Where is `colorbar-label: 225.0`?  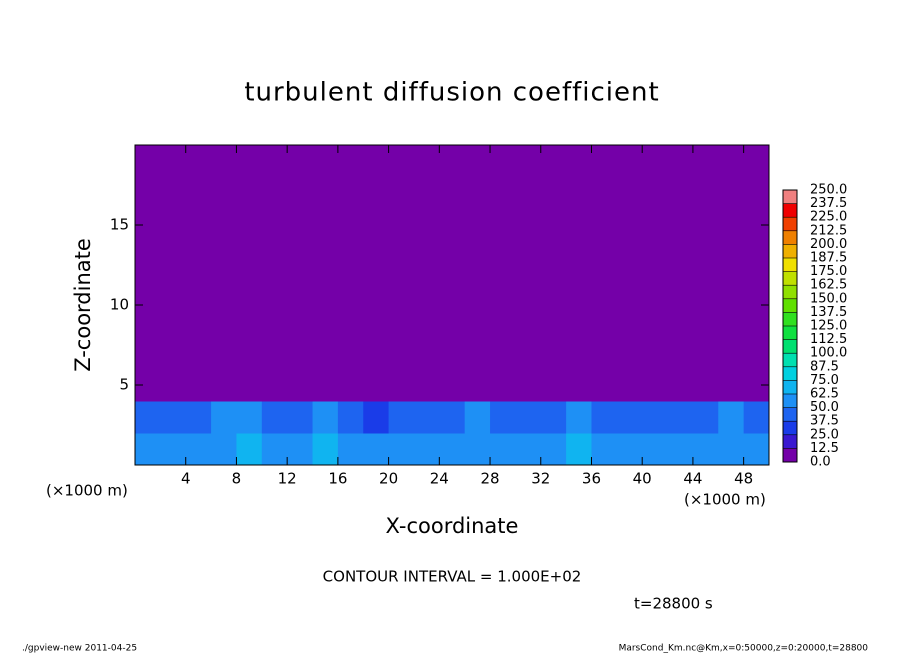
colorbar-label: 225.0 is located at coordinates (828, 217).